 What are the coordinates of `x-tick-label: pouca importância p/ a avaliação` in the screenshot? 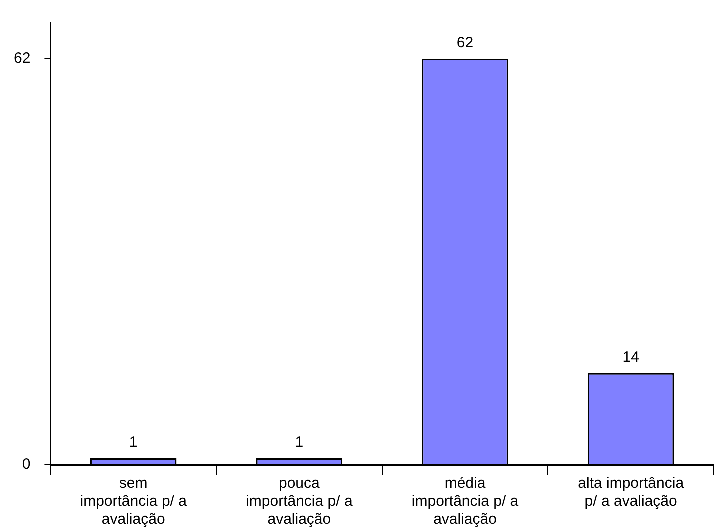 It's located at (300, 501).